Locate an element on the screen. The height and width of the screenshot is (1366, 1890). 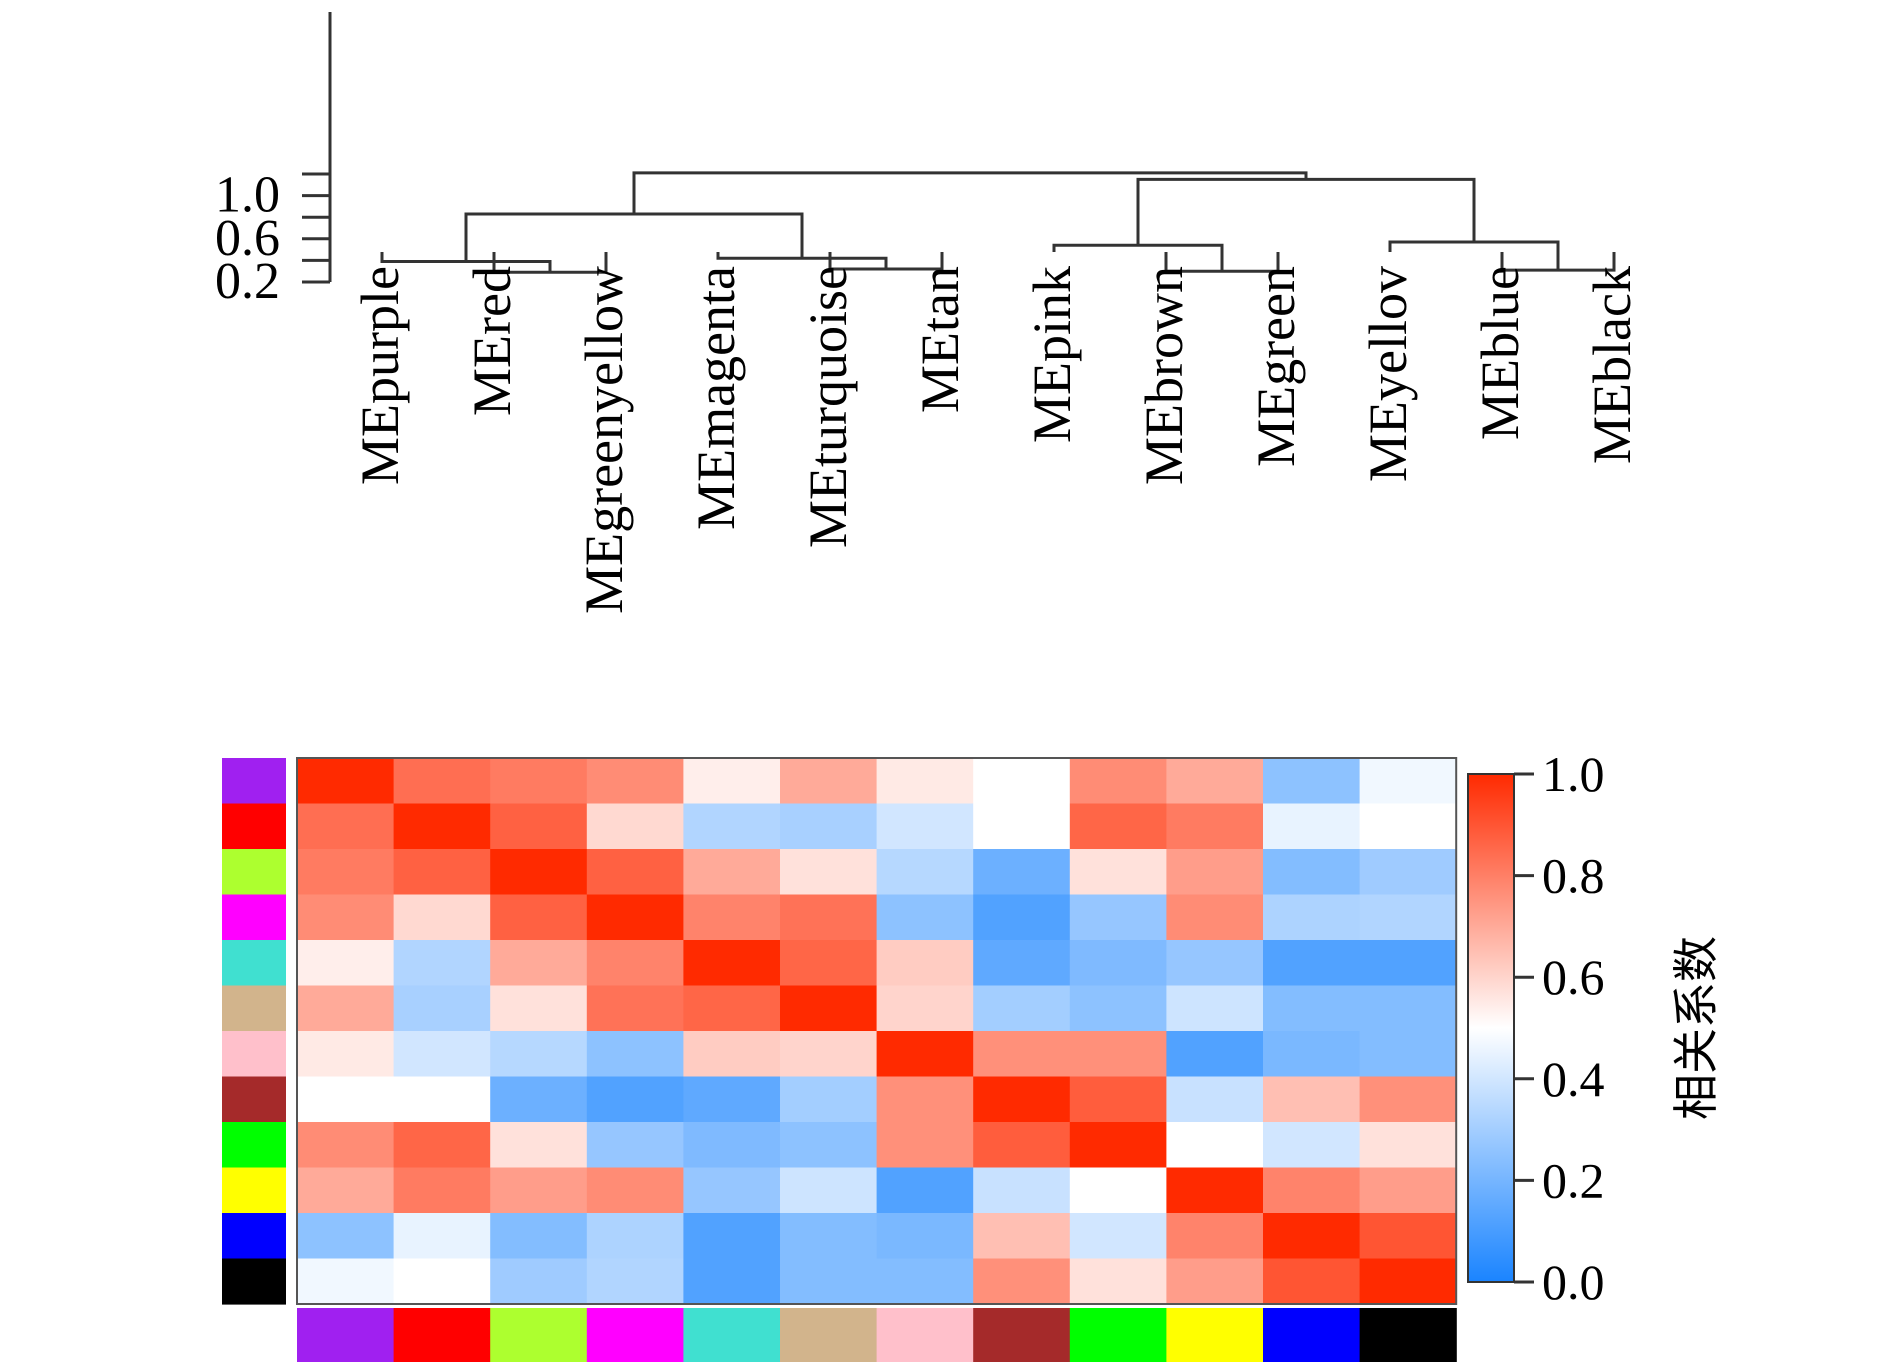
dendrogram-leaf-label: MEpink is located at coordinates (1052, 354).